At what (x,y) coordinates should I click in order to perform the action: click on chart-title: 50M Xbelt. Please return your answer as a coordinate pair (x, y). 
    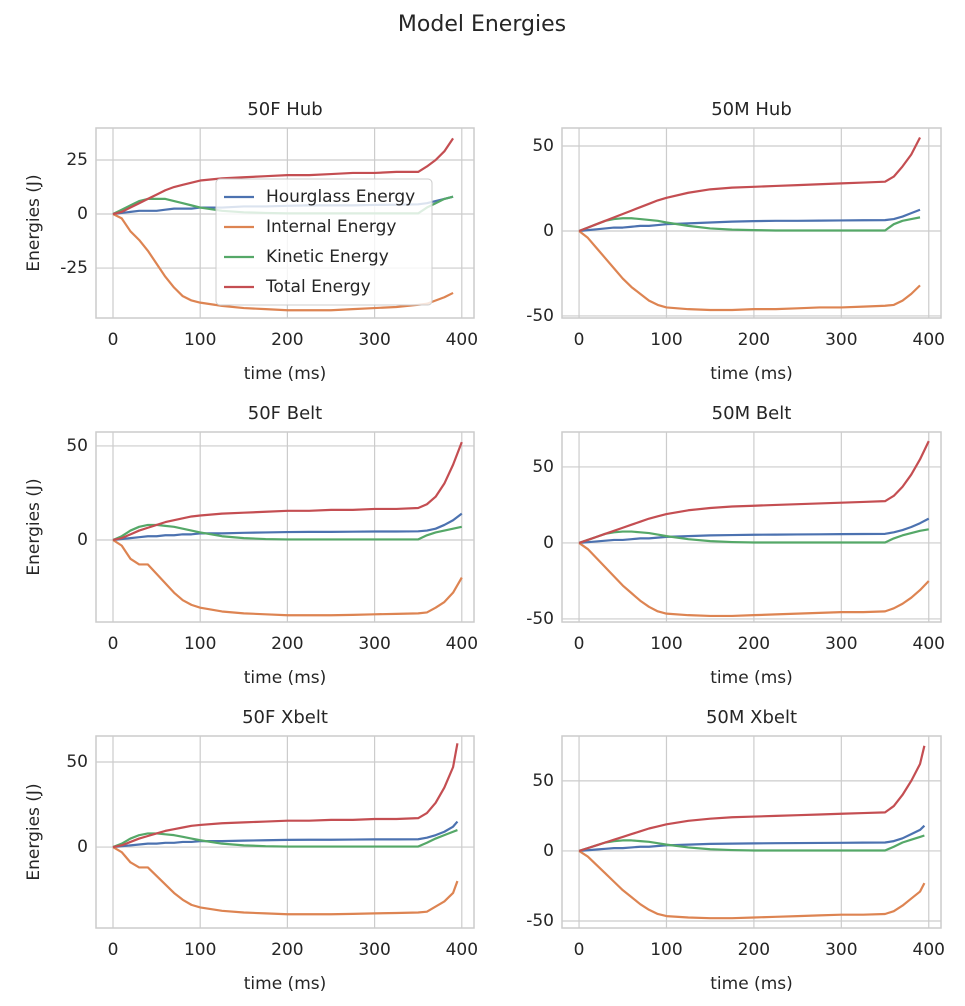
    Looking at the image, I should click on (751, 717).